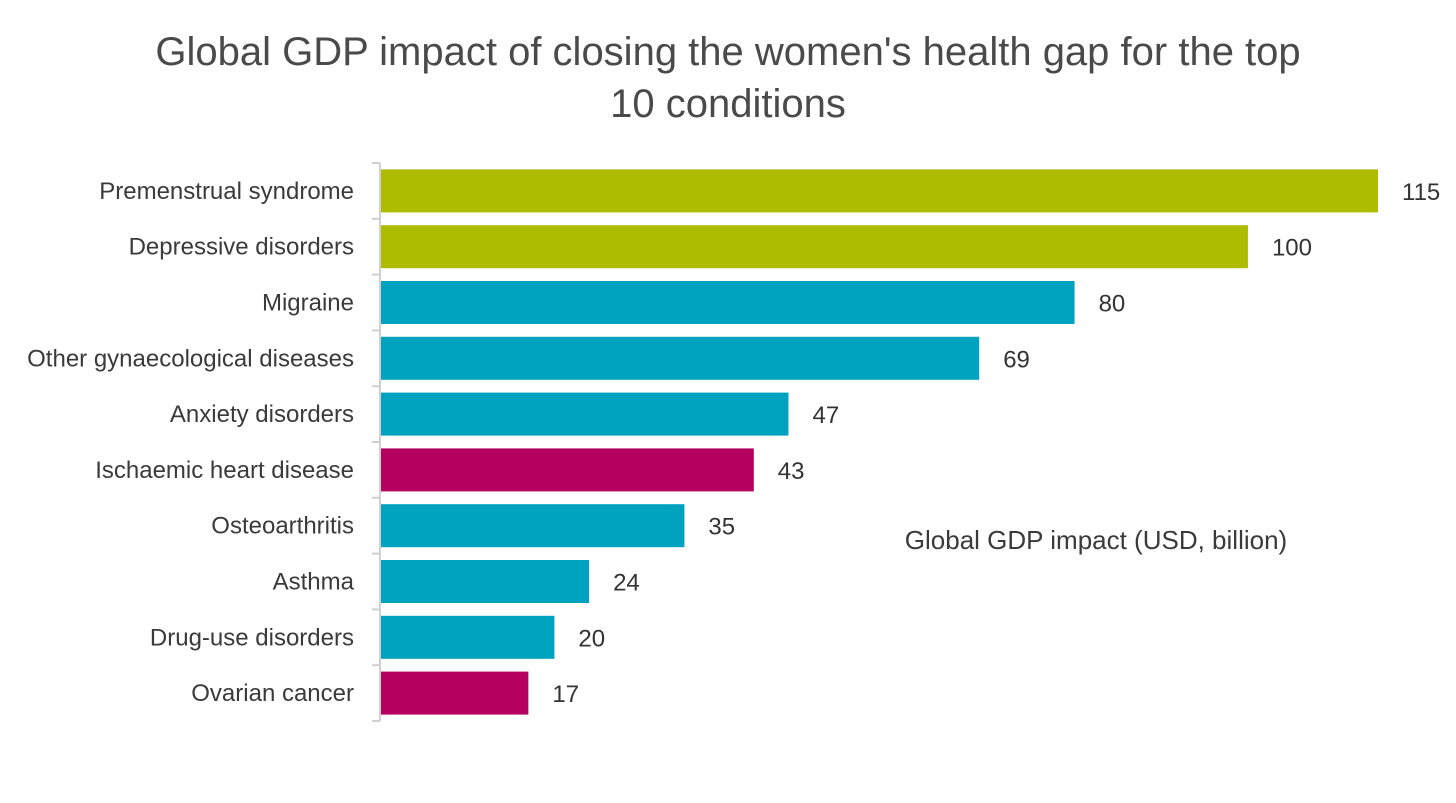  What do you see at coordinates (282, 526) in the screenshot?
I see `category-label: Osteoarthritis` at bounding box center [282, 526].